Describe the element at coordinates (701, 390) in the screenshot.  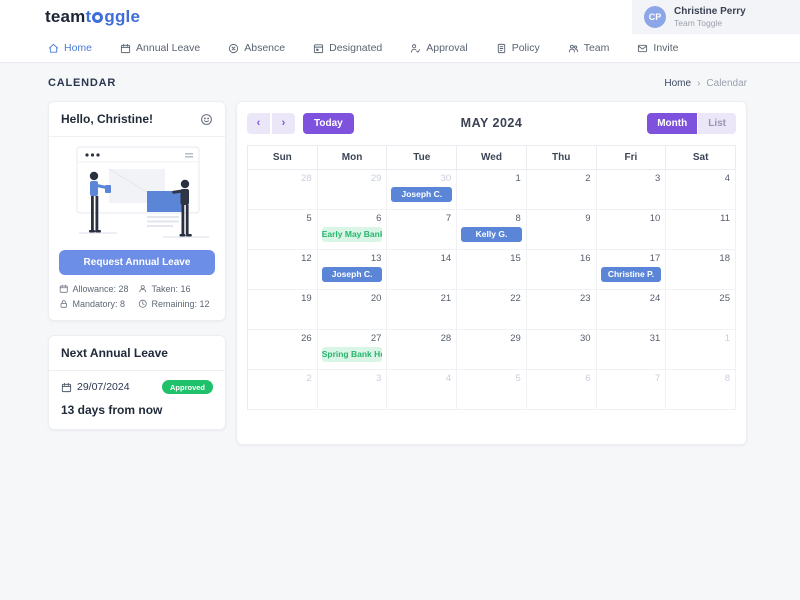
I see `calendar-cell: 8` at that location.